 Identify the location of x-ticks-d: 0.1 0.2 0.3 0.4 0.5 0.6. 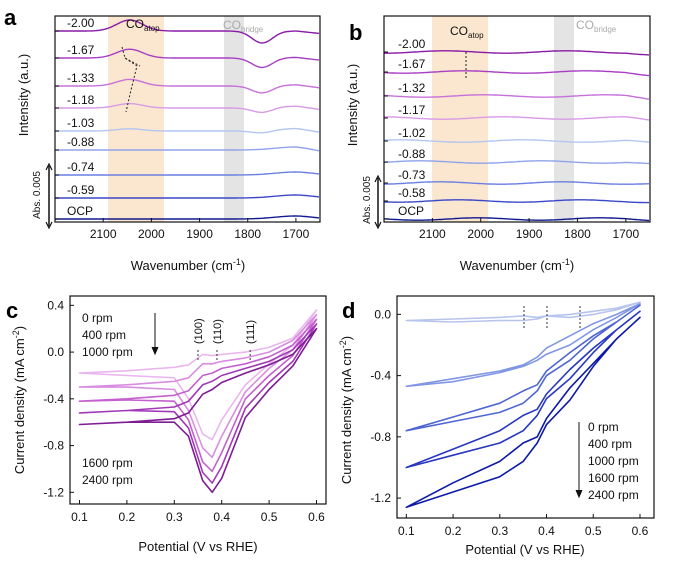
(523, 526).